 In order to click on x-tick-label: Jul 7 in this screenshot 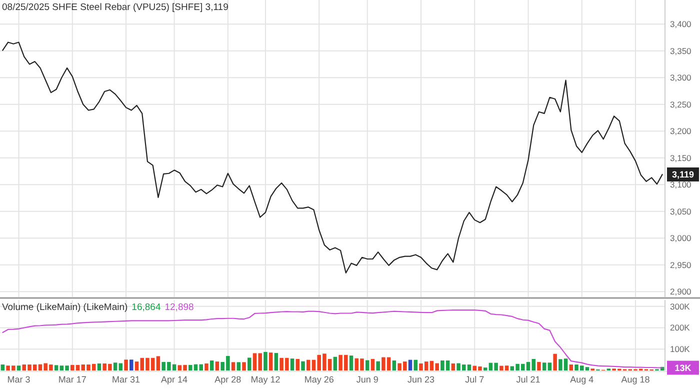, I will do `click(474, 379)`.